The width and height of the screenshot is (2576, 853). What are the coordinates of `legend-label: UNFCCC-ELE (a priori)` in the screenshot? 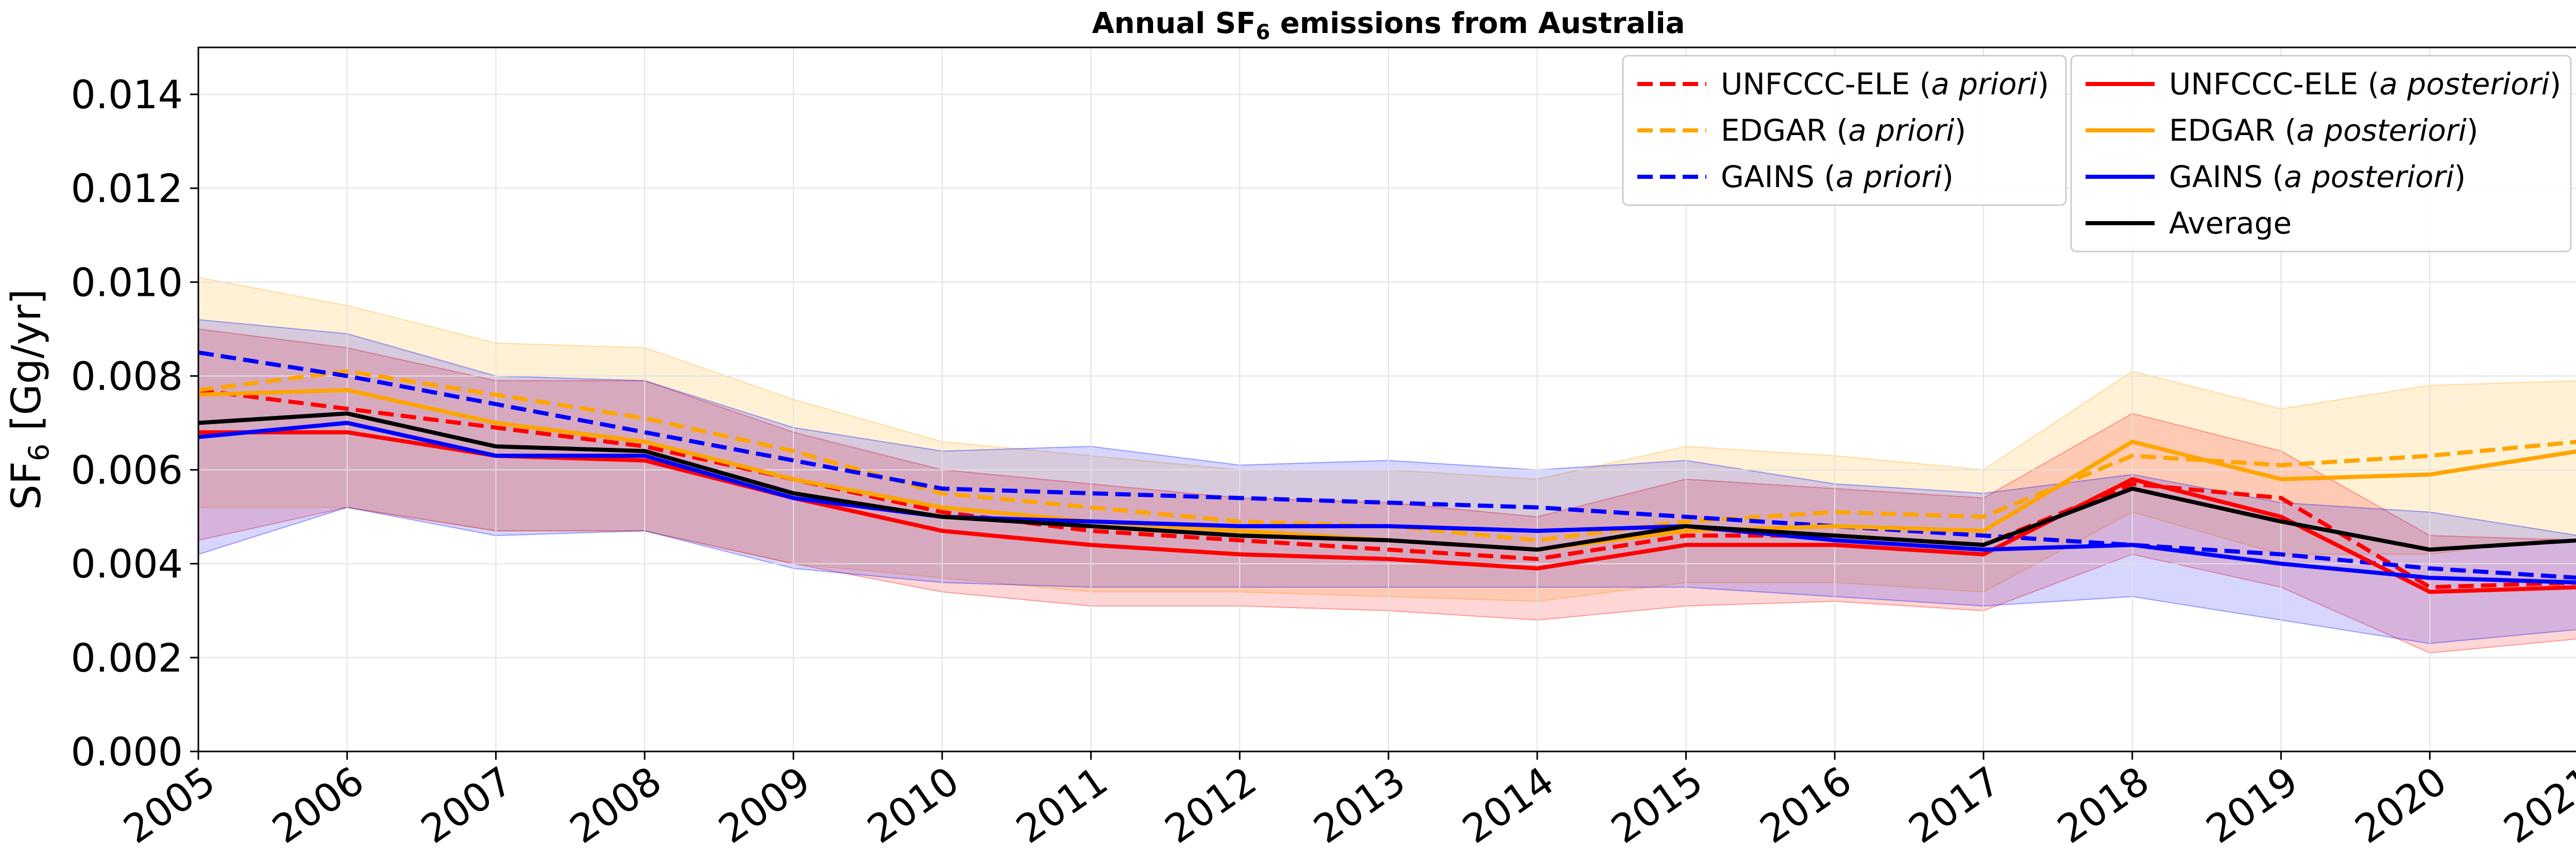 It's located at (1885, 84).